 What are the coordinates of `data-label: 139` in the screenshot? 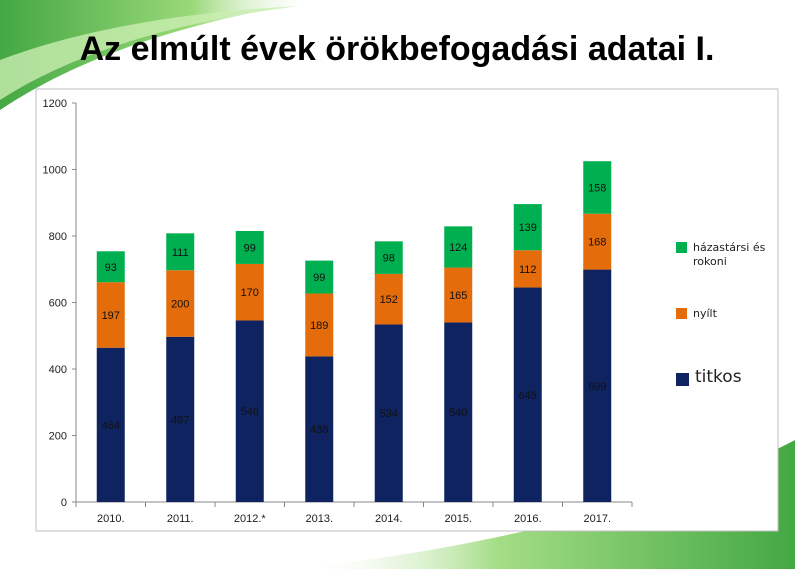 It's located at (528, 228).